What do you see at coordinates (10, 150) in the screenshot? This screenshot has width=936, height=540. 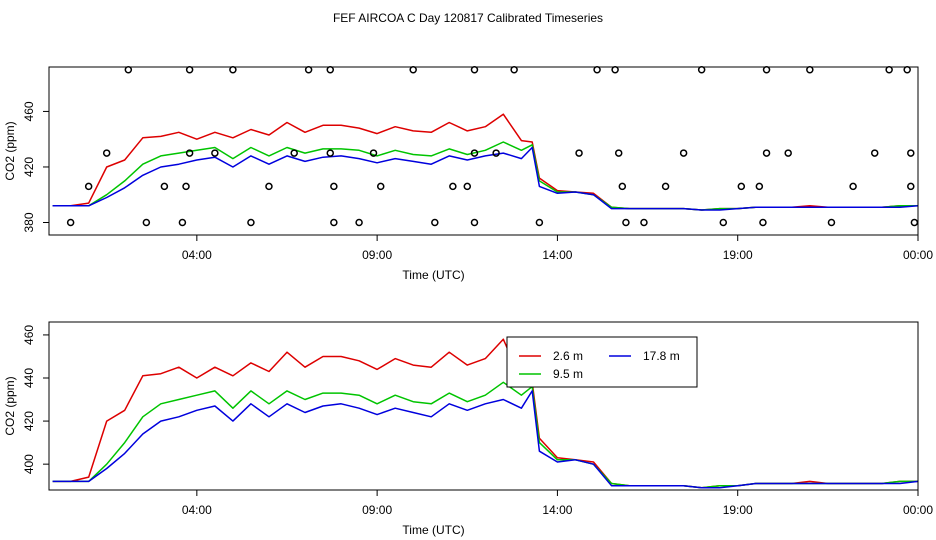 I see `top-chart-y-axis-label: CO2 (ppm)` at bounding box center [10, 150].